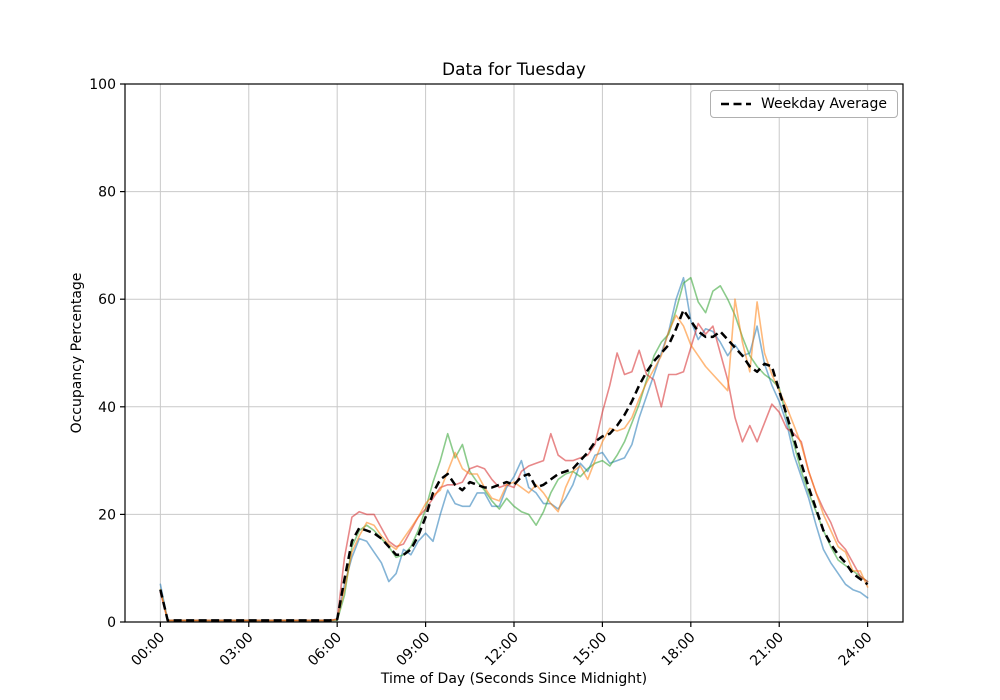 This screenshot has width=1000, height=700. I want to click on x-tick-label: 15:00, so click(590, 650).